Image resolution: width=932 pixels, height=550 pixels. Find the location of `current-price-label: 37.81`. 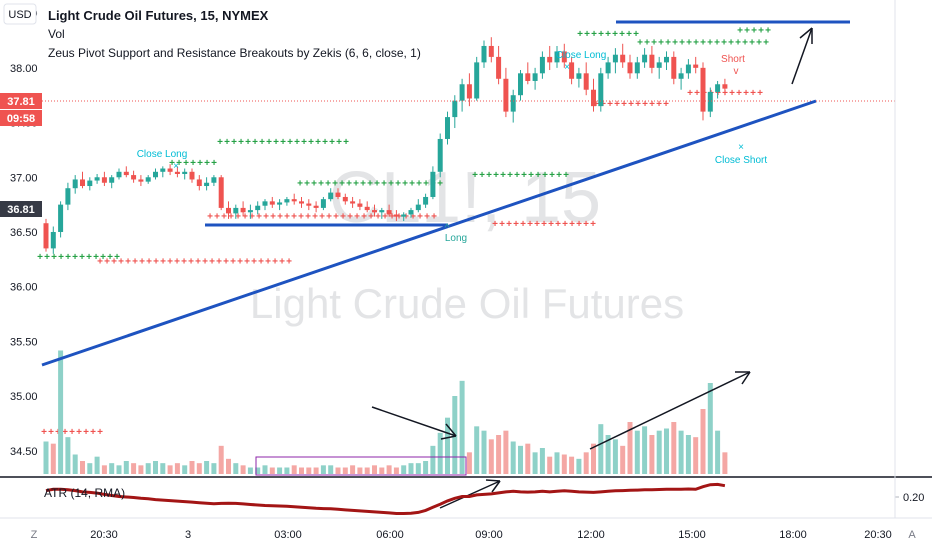

current-price-label: 37.81 is located at coordinates (21, 102).